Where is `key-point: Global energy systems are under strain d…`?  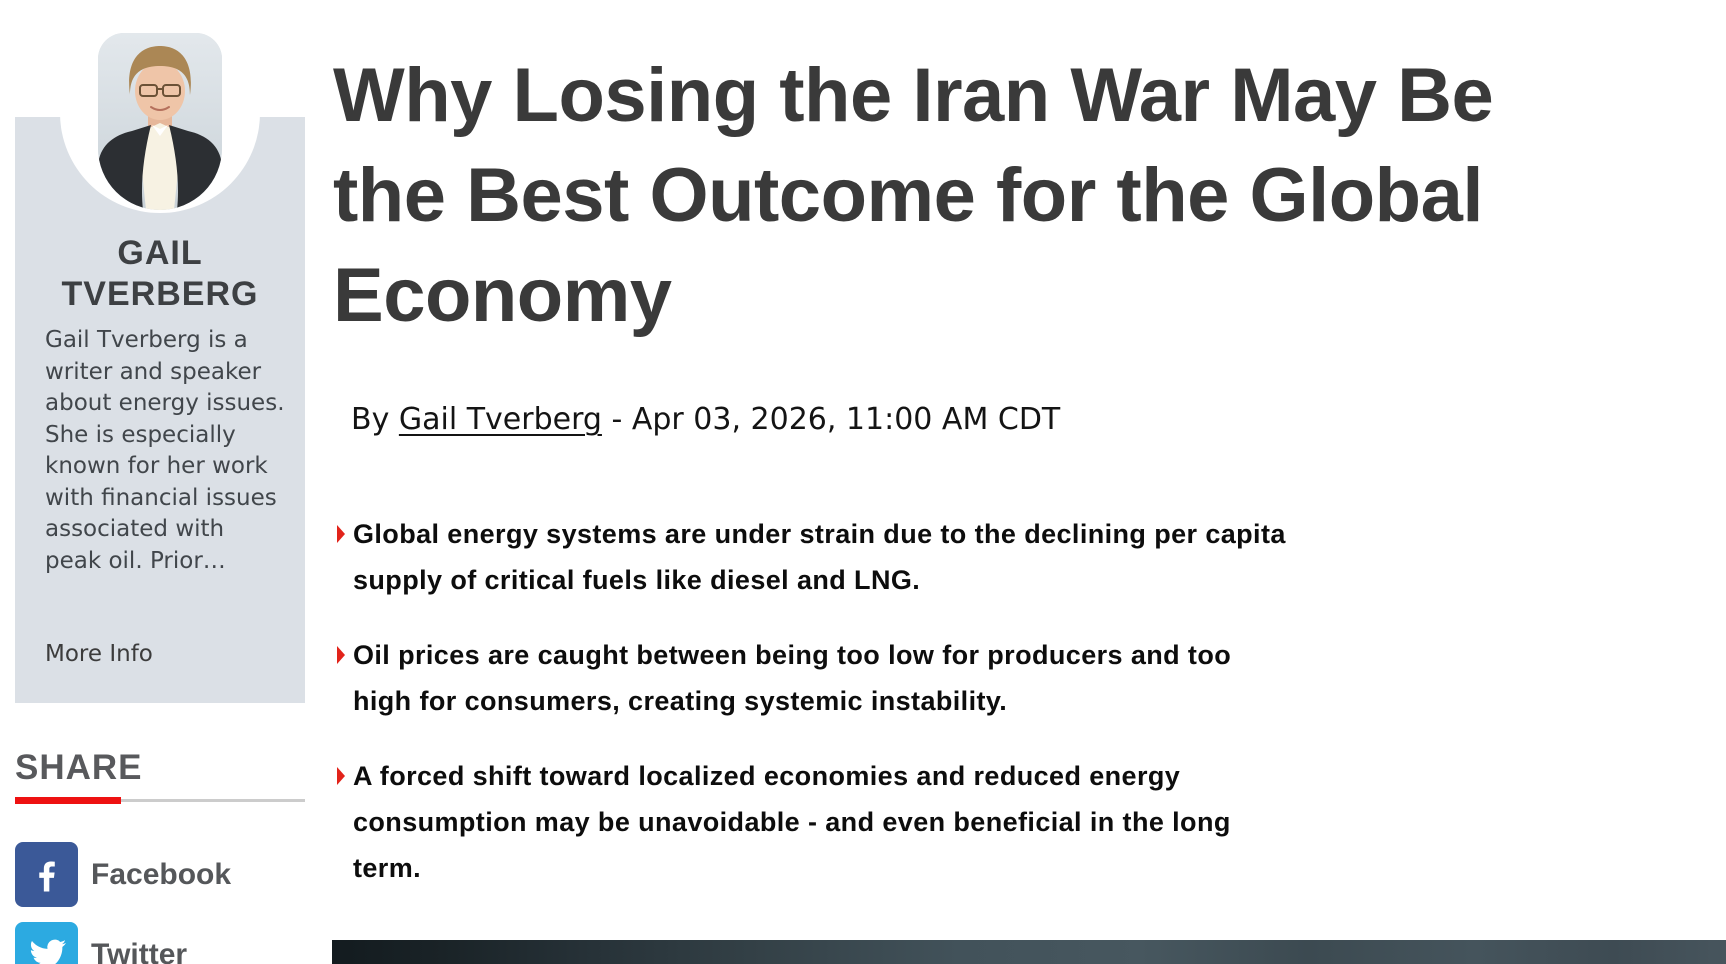 key-point: Global energy systems are under strain d… is located at coordinates (944, 557).